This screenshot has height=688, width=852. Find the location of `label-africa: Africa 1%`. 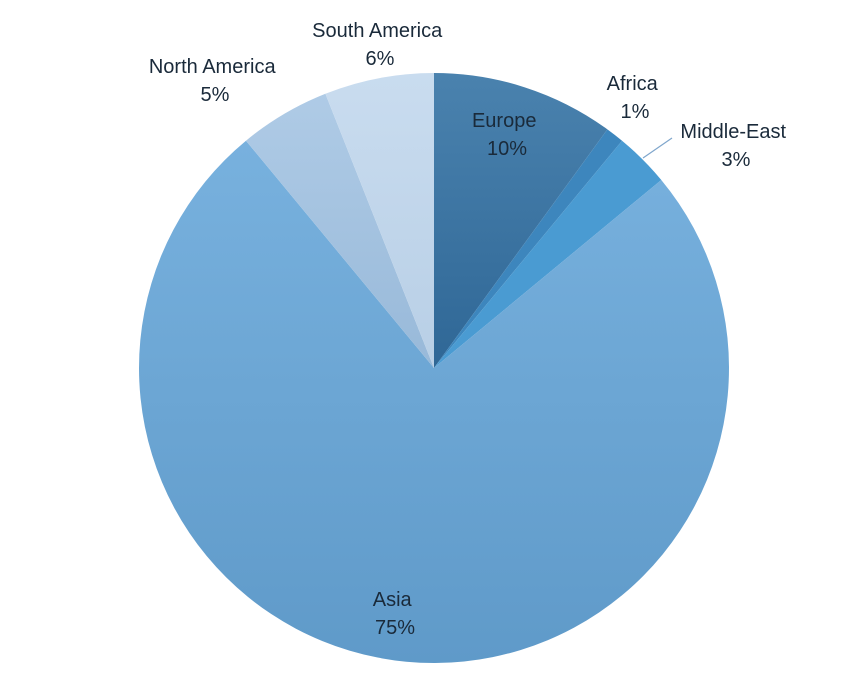

label-africa: Africa 1% is located at coordinates (635, 98).